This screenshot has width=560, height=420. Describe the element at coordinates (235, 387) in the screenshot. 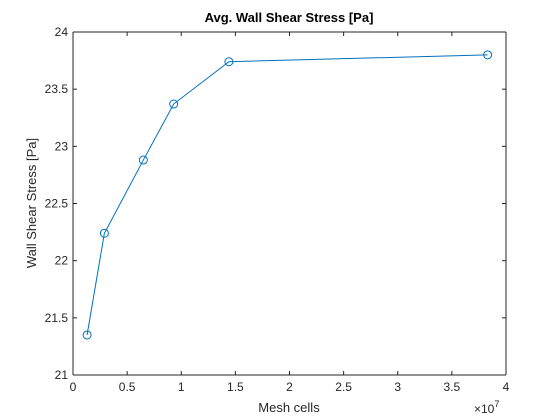

I see `x-tick-label: 1.5` at that location.